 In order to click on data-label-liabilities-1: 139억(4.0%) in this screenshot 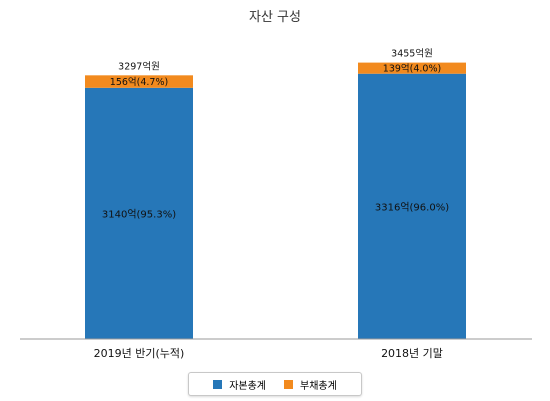, I will do `click(412, 69)`.